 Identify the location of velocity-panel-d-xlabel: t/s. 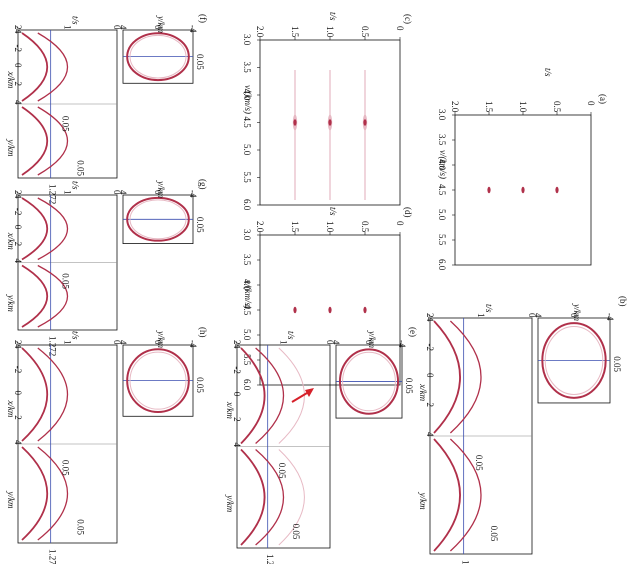
(333, 211).